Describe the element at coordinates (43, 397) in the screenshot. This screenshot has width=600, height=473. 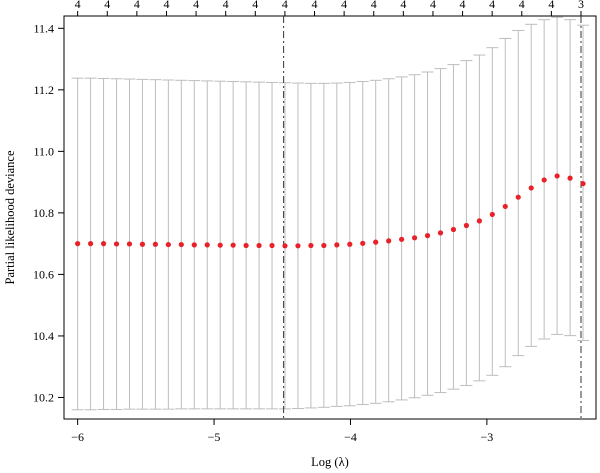
I see `y-tick-label: 10.2` at that location.